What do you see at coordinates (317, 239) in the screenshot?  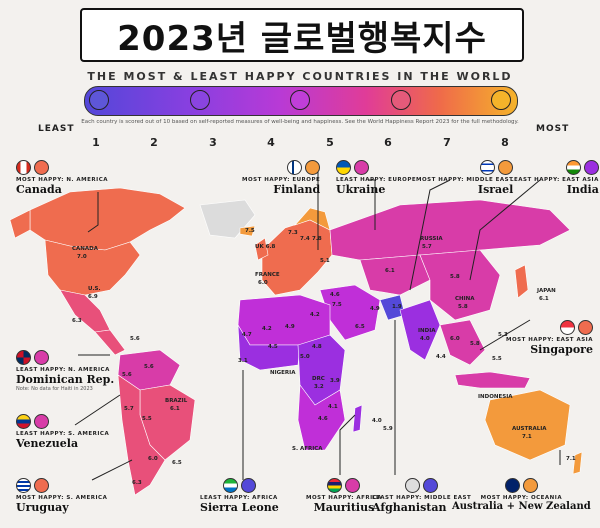 I see `label-finland-value: 7.8` at bounding box center [317, 239].